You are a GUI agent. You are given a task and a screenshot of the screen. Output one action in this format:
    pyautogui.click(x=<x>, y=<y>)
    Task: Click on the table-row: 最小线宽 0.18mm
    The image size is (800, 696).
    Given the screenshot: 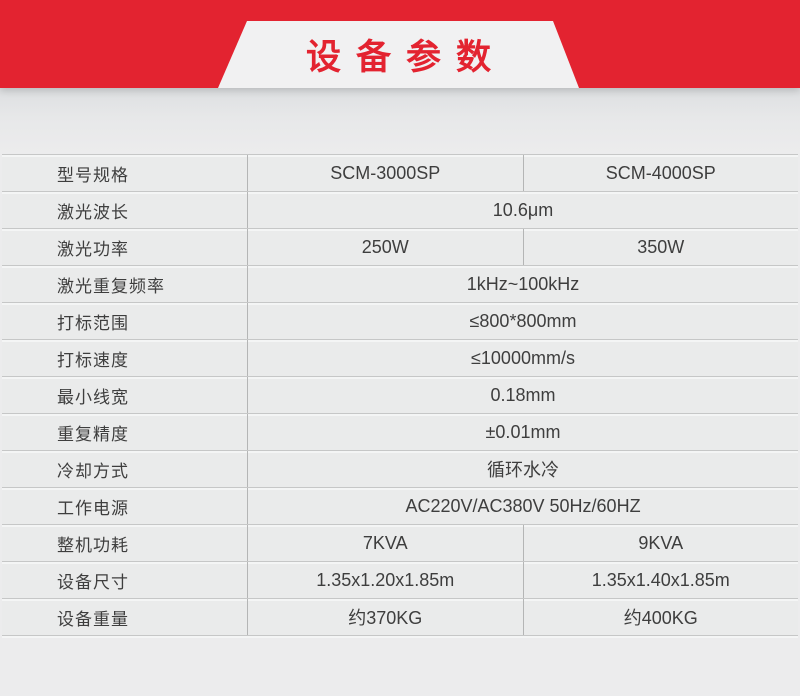 What is the action you would take?
    pyautogui.click(x=400, y=395)
    